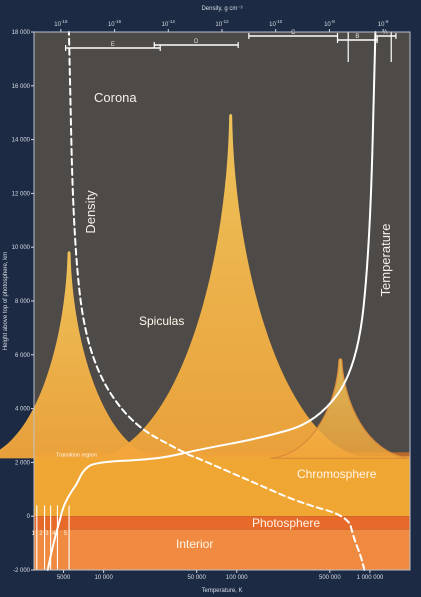 The width and height of the screenshot is (421, 597). I want to click on density-tick-exponent: -12, so click(225, 21).